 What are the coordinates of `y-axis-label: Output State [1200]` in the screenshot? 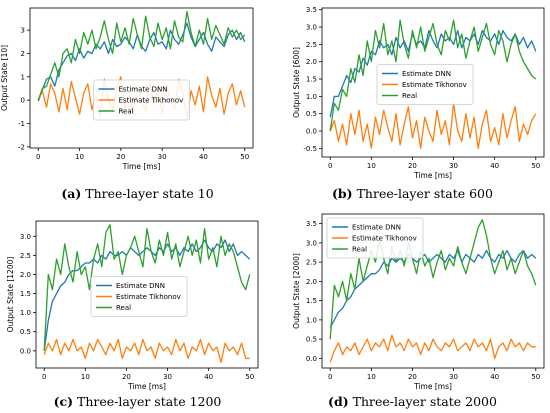 It's located at (10, 295).